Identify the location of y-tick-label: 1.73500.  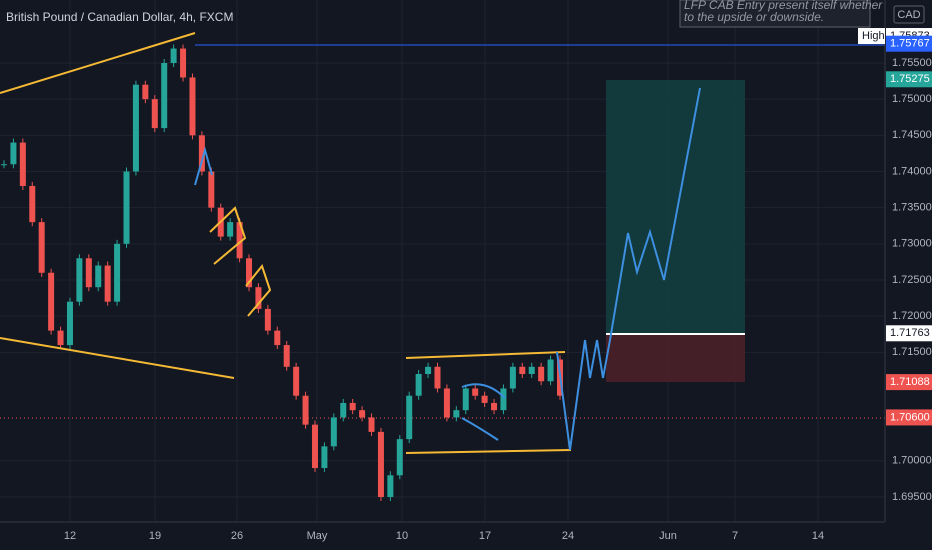
(912, 208).